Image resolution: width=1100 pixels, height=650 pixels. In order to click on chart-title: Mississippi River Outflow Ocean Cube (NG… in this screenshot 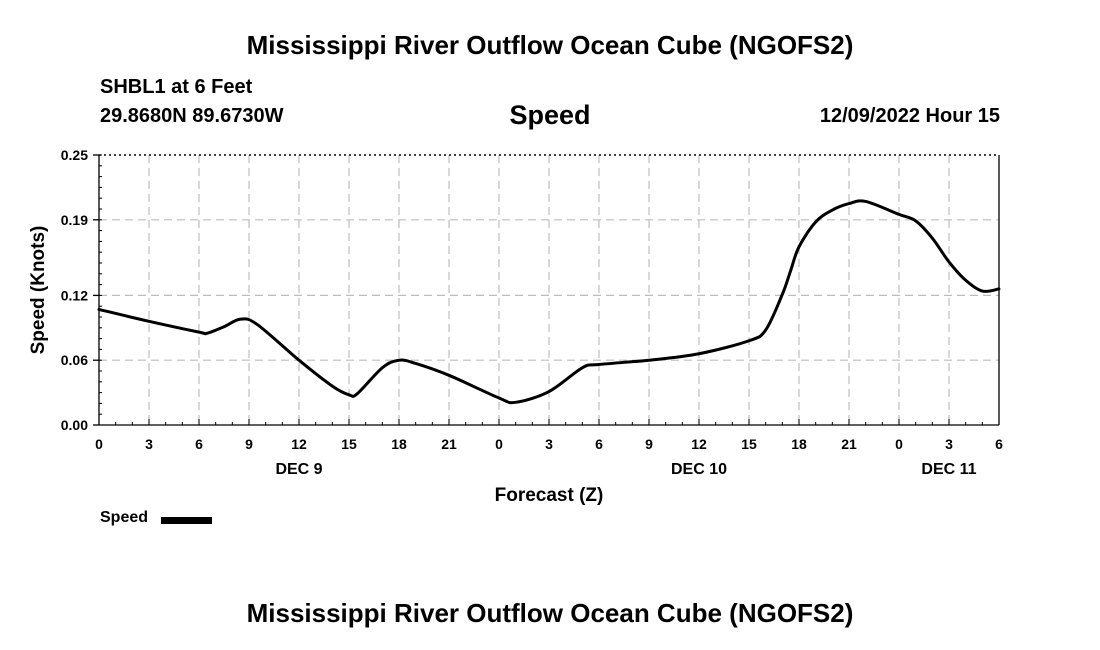, I will do `click(550, 45)`.